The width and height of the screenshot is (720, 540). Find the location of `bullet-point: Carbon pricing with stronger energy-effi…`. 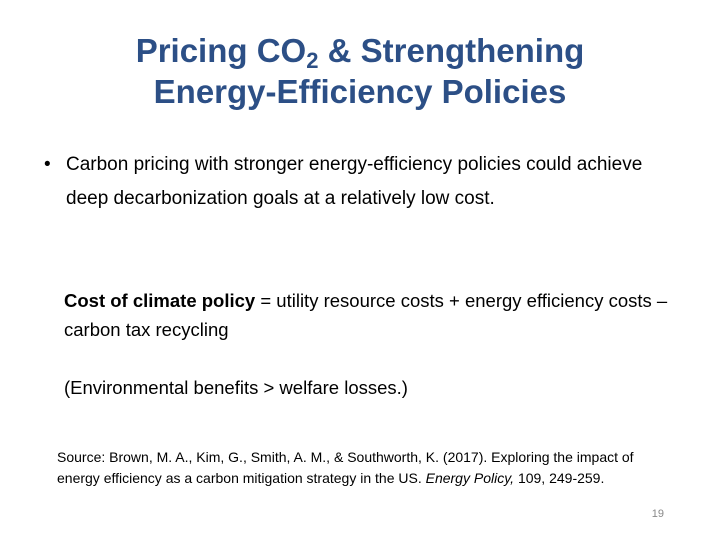

bullet-point: Carbon pricing with stronger energy-effi… is located at coordinates (365, 182).